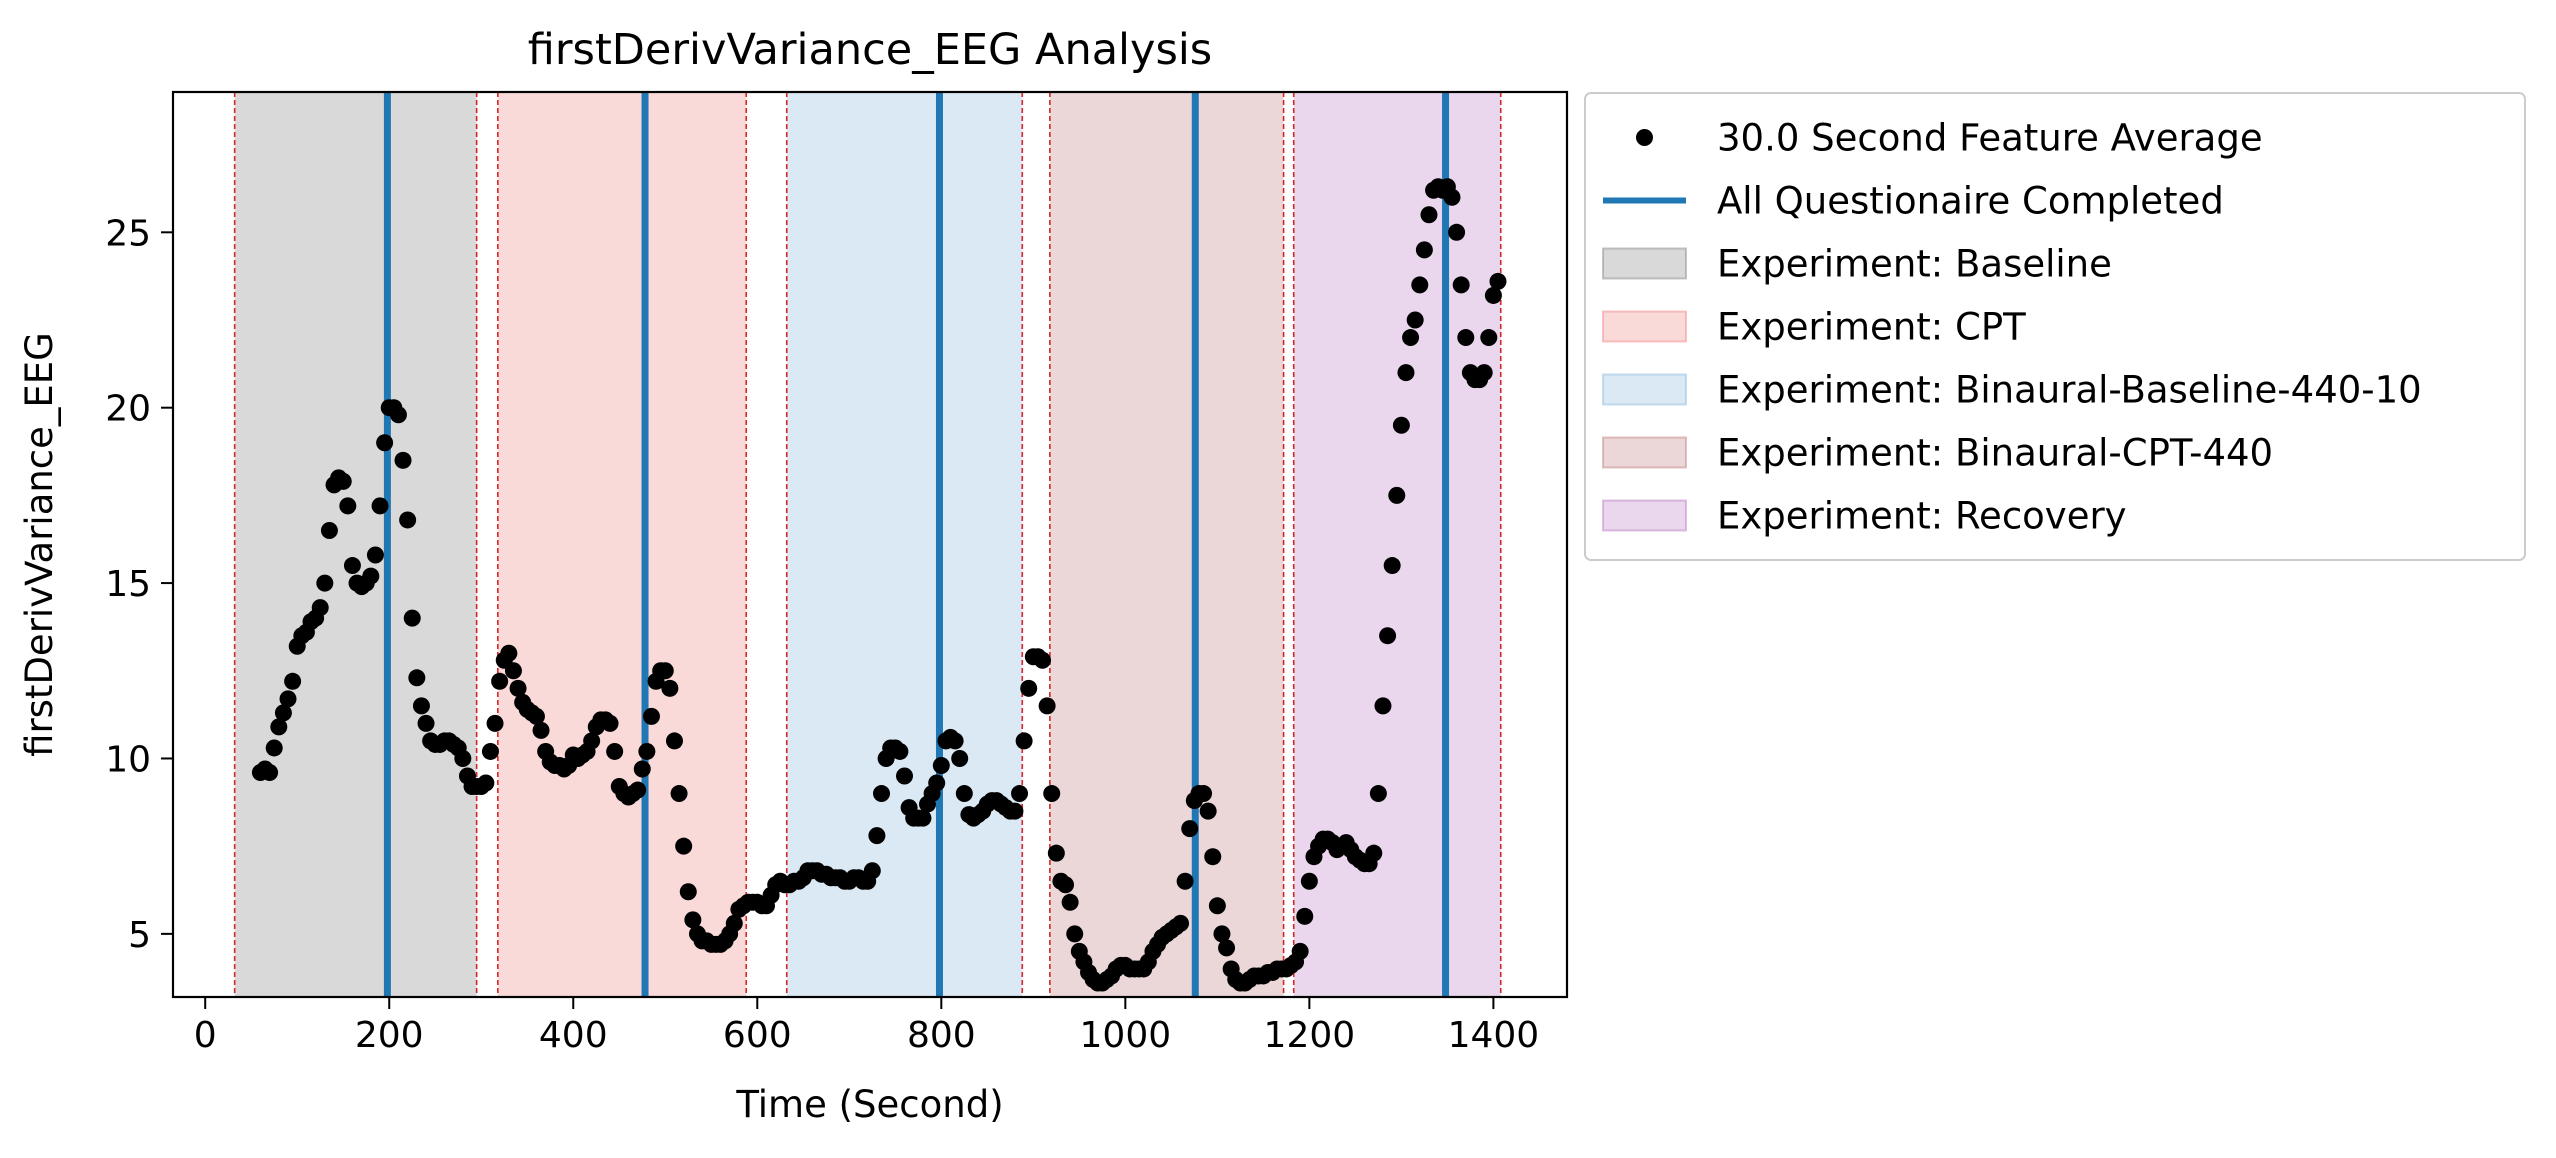 This screenshot has height=1158, width=2556. Describe the element at coordinates (1310, 1035) in the screenshot. I see `x-tick-label-6: 1200` at that location.